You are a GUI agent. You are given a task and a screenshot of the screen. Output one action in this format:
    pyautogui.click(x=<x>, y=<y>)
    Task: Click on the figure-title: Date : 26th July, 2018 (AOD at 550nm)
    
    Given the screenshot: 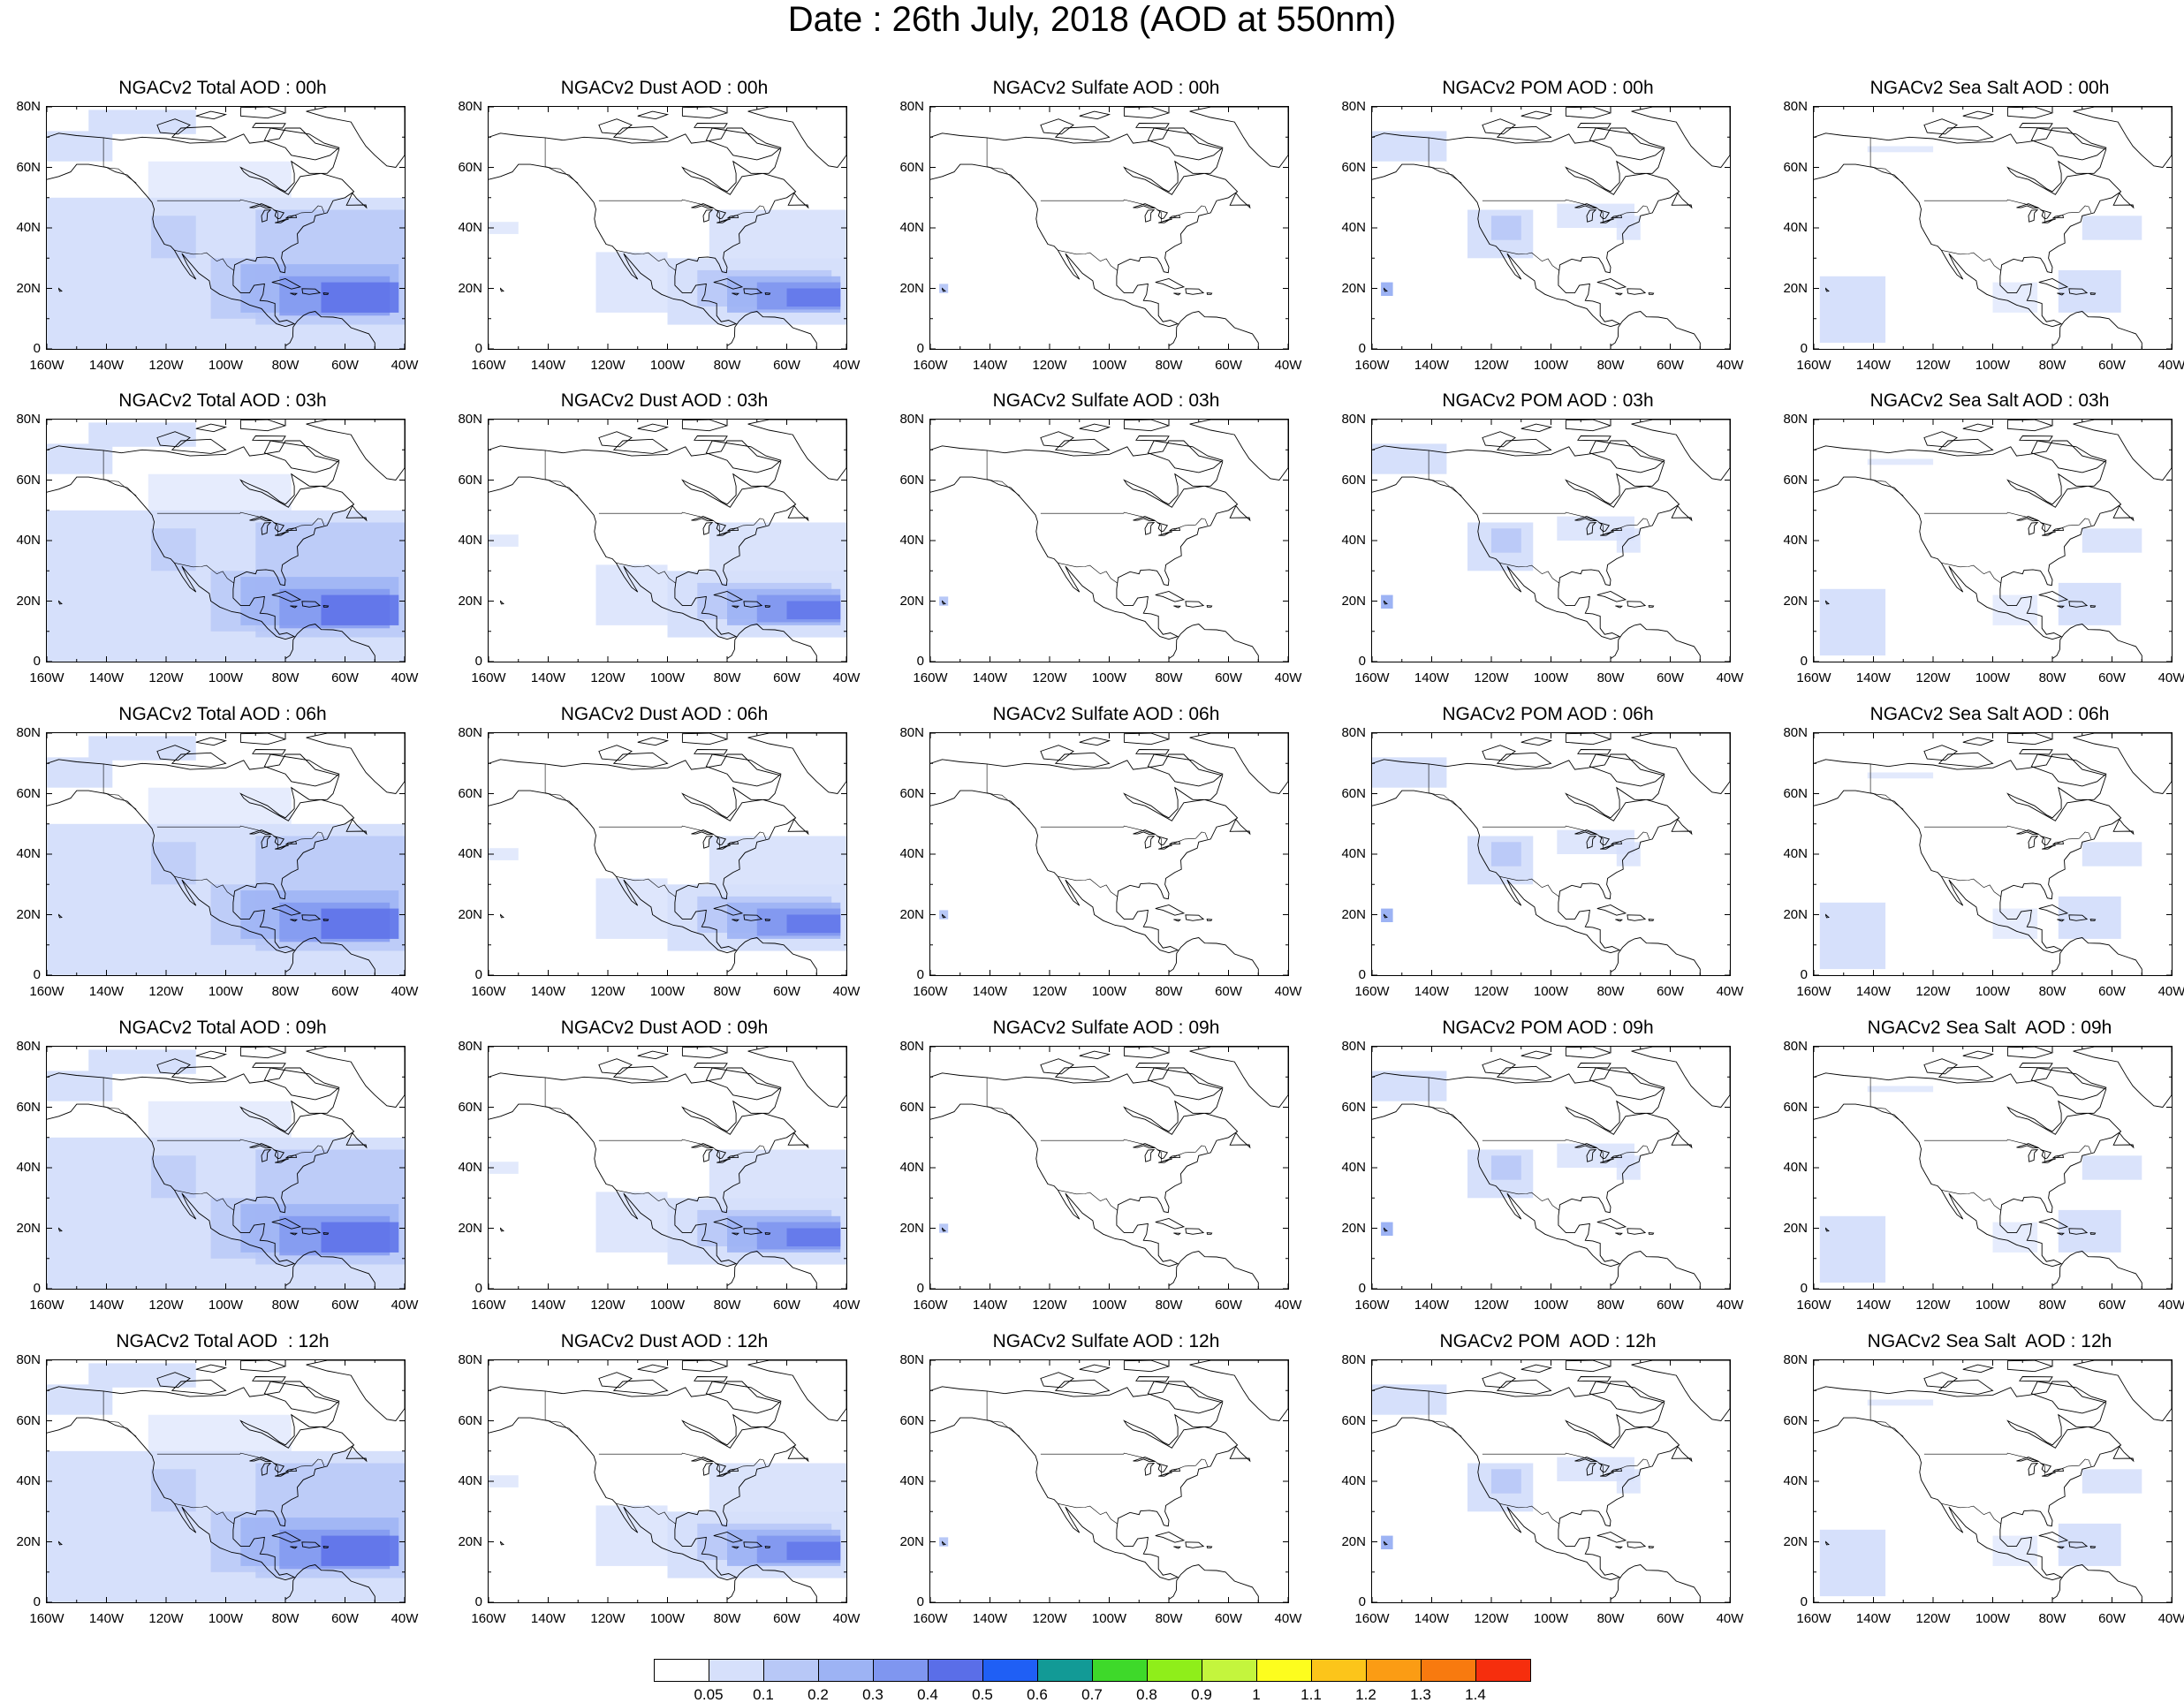 What is the action you would take?
    pyautogui.click(x=1092, y=19)
    